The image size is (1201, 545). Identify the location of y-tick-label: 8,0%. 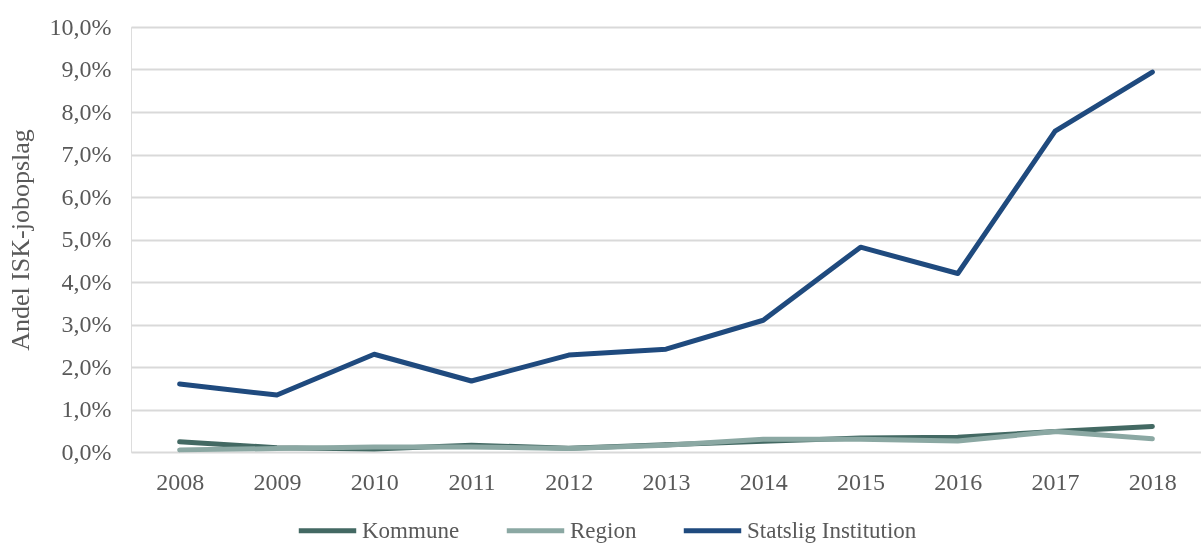
(86, 111).